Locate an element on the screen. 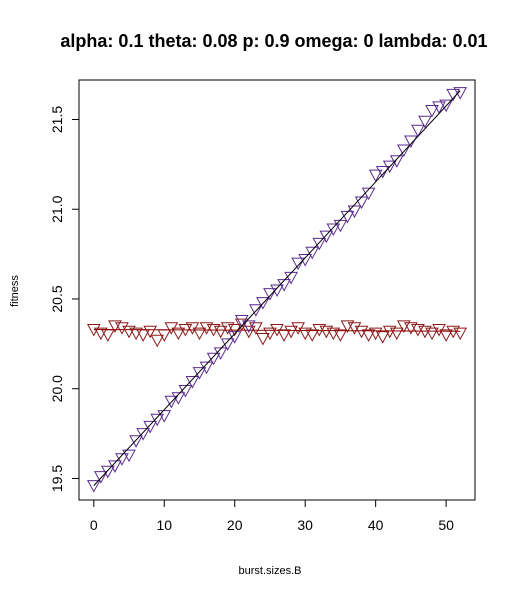  y-tick-label: 20.0 is located at coordinates (57, 388).